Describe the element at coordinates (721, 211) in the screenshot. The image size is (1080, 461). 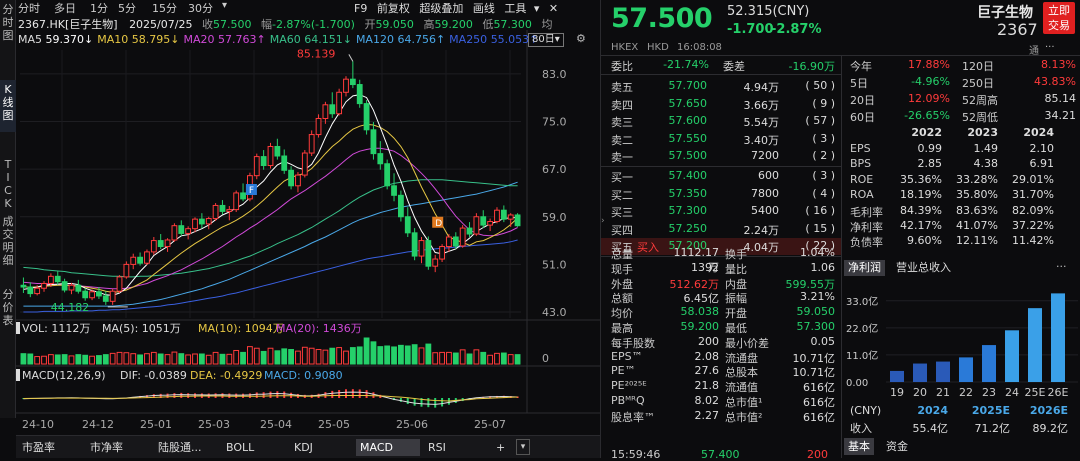
I see `bid-row: 买三 57.300 5400 ( 16 )` at that location.